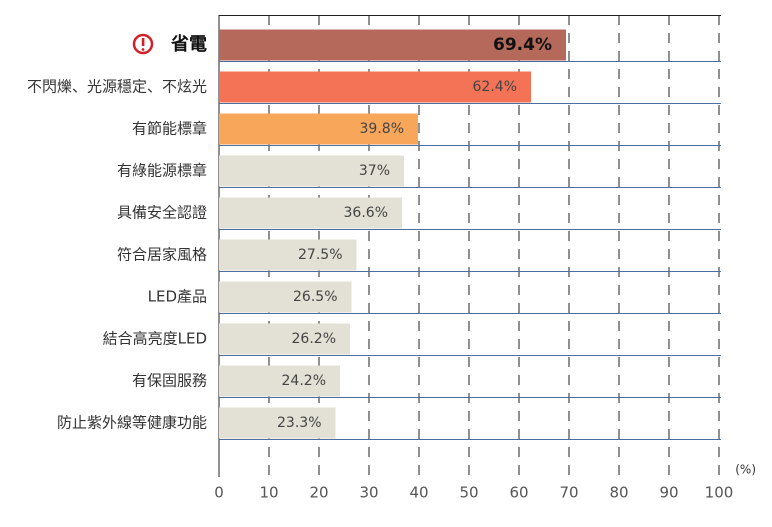 The width and height of the screenshot is (772, 527). What do you see at coordinates (468, 493) in the screenshot?
I see `x-tick-label: 50` at bounding box center [468, 493].